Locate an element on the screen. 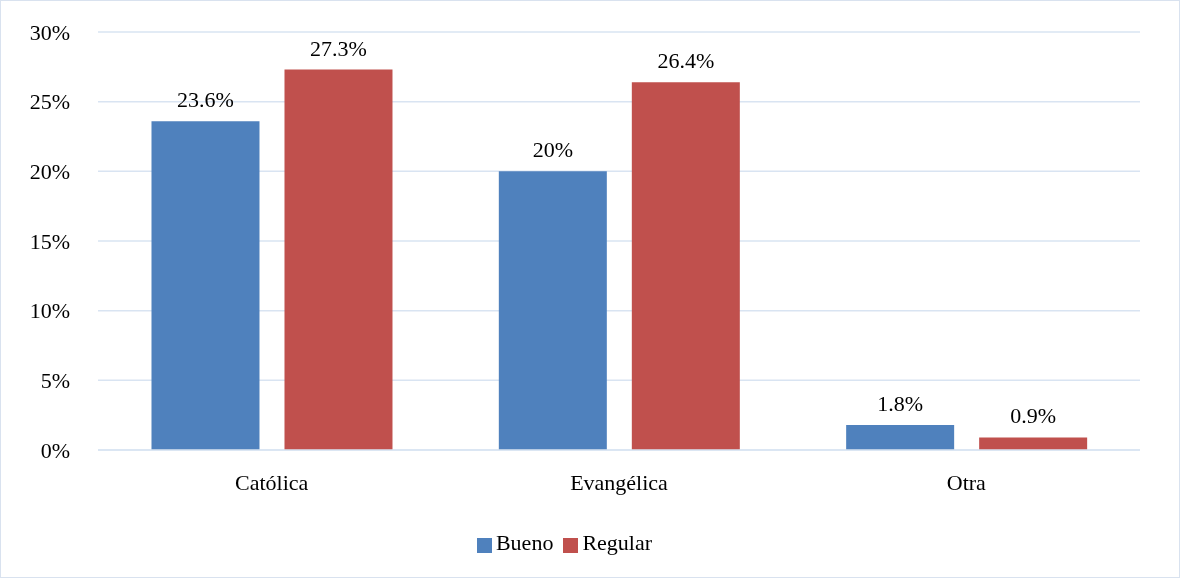 This screenshot has height=578, width=1180. y-tick-label: 10% is located at coordinates (49, 310).